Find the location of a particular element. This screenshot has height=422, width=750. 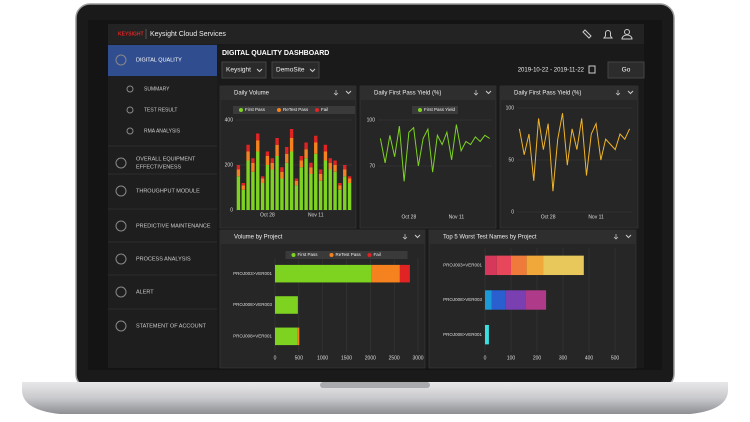

nav-item: PROCESS ANALYSIS is located at coordinates (163, 259).